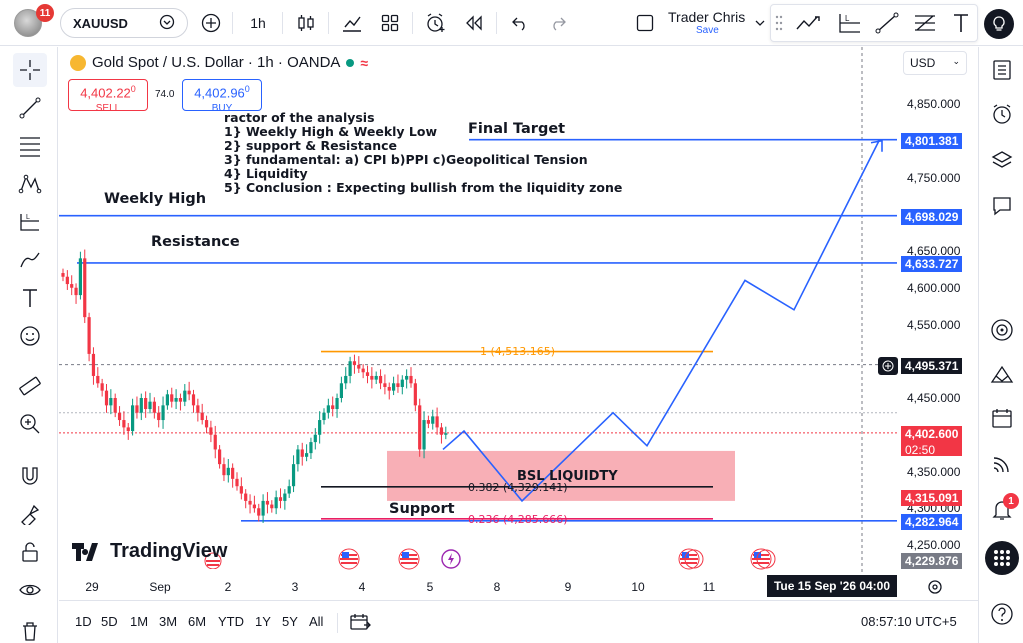  I want to click on support-label: Support, so click(422, 509).